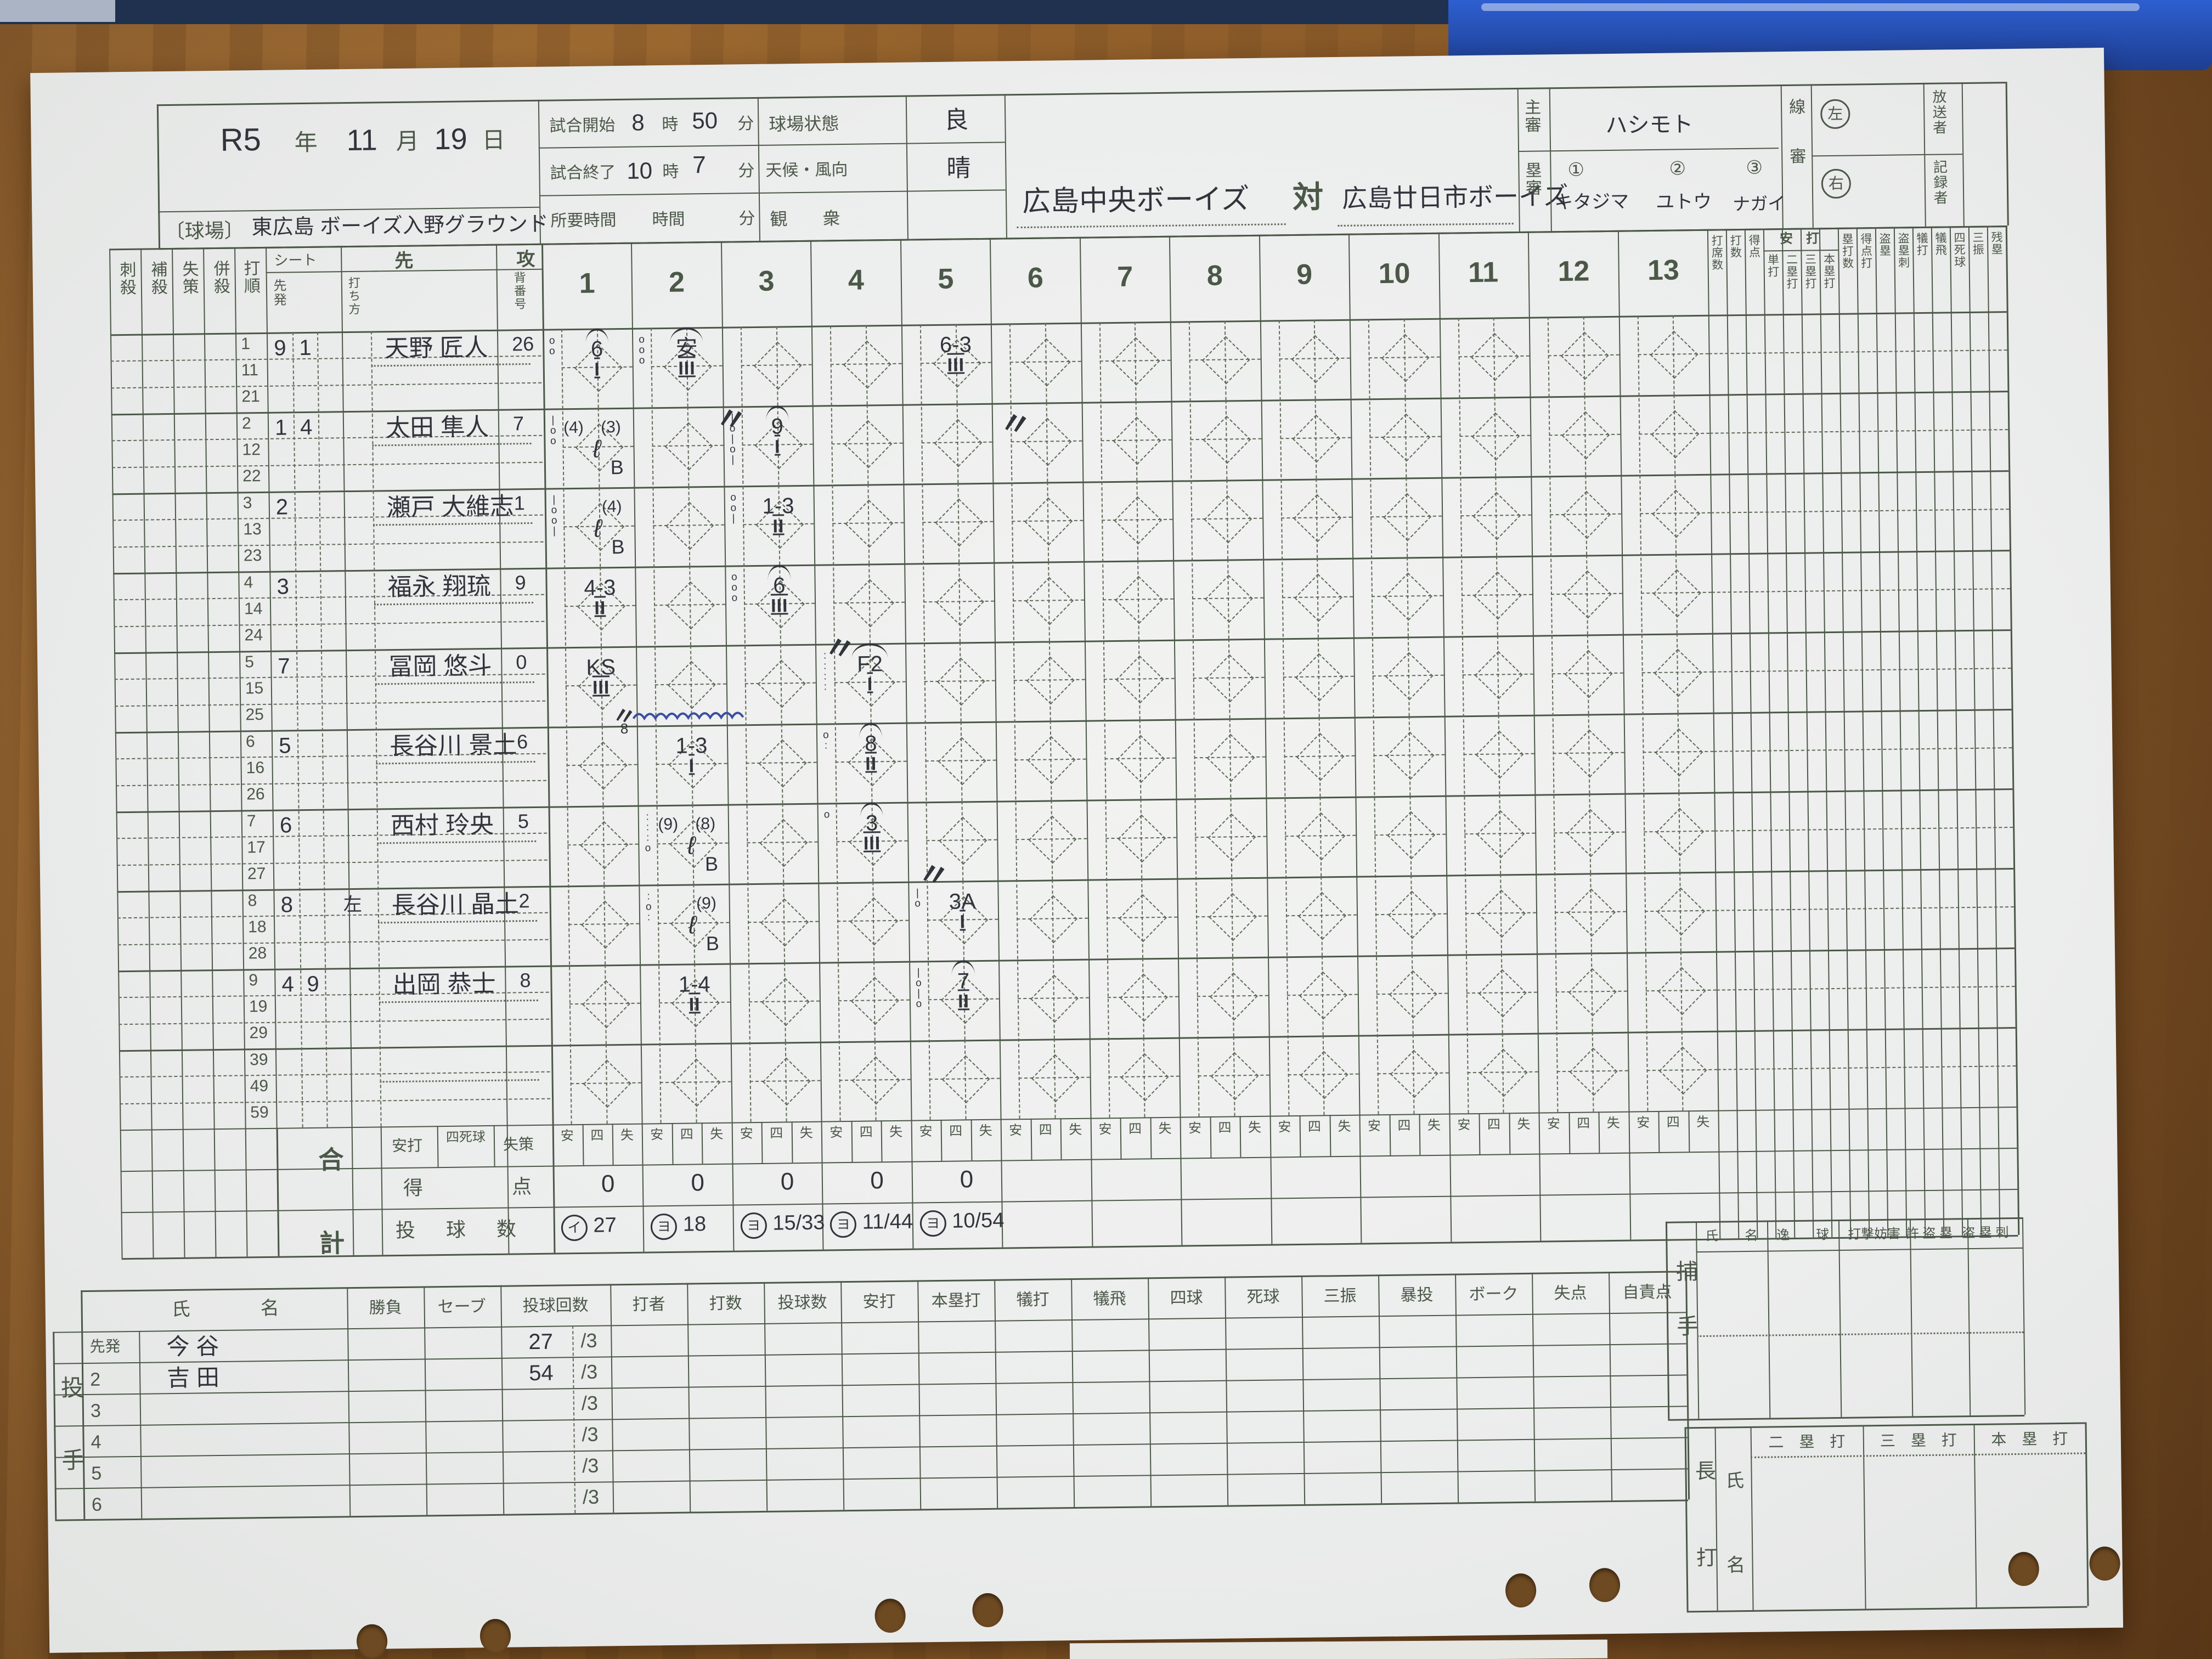 The height and width of the screenshot is (1659, 2212). I want to click on score-inning-5: 0, so click(967, 1180).